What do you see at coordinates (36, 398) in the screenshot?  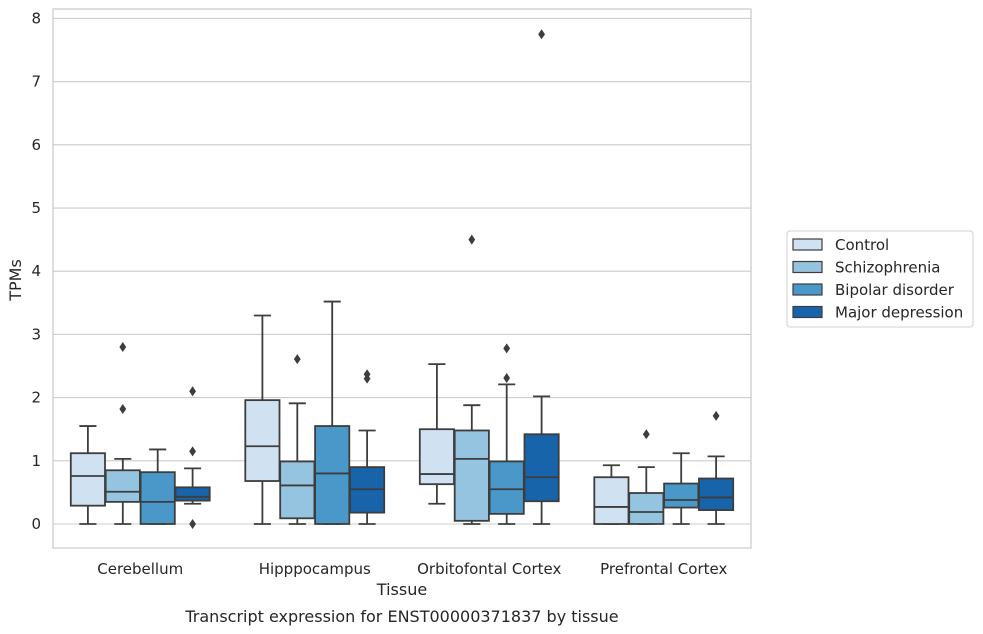 I see `y-tick-label: 2` at bounding box center [36, 398].